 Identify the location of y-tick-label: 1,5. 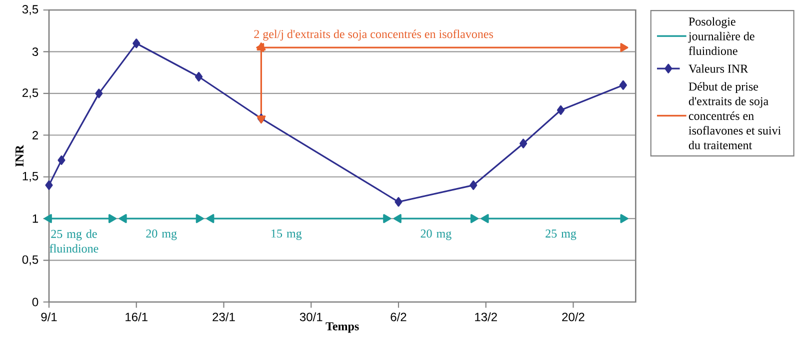
(30, 177).